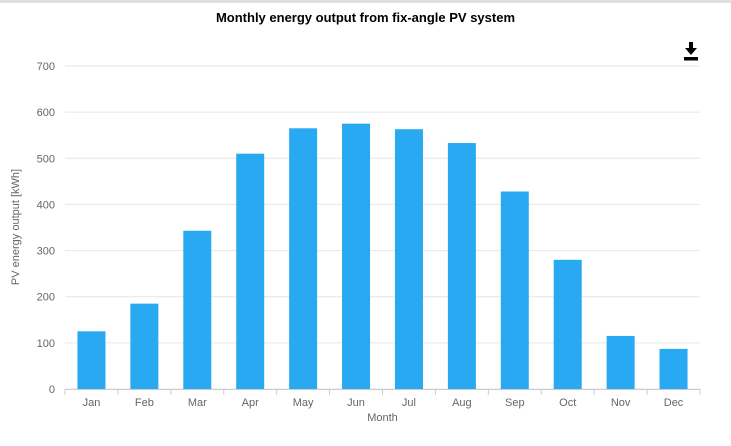  I want to click on y-tick-label: 400, so click(46, 205).